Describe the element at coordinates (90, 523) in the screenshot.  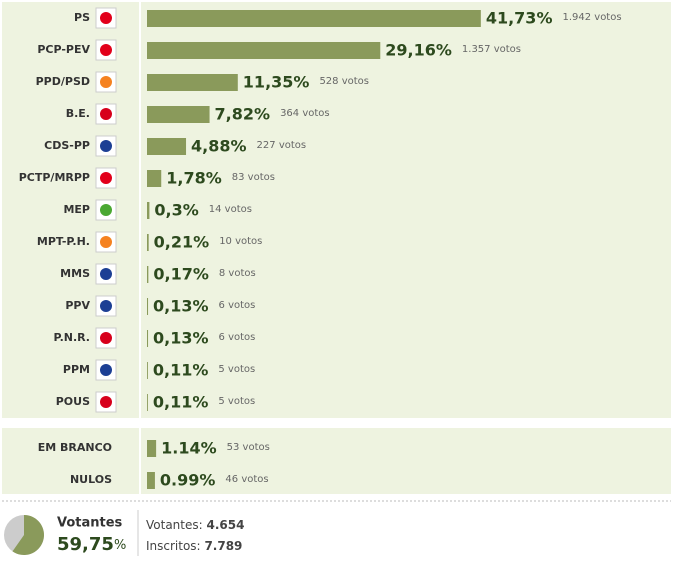
I see `summary-title: Votantes` at that location.